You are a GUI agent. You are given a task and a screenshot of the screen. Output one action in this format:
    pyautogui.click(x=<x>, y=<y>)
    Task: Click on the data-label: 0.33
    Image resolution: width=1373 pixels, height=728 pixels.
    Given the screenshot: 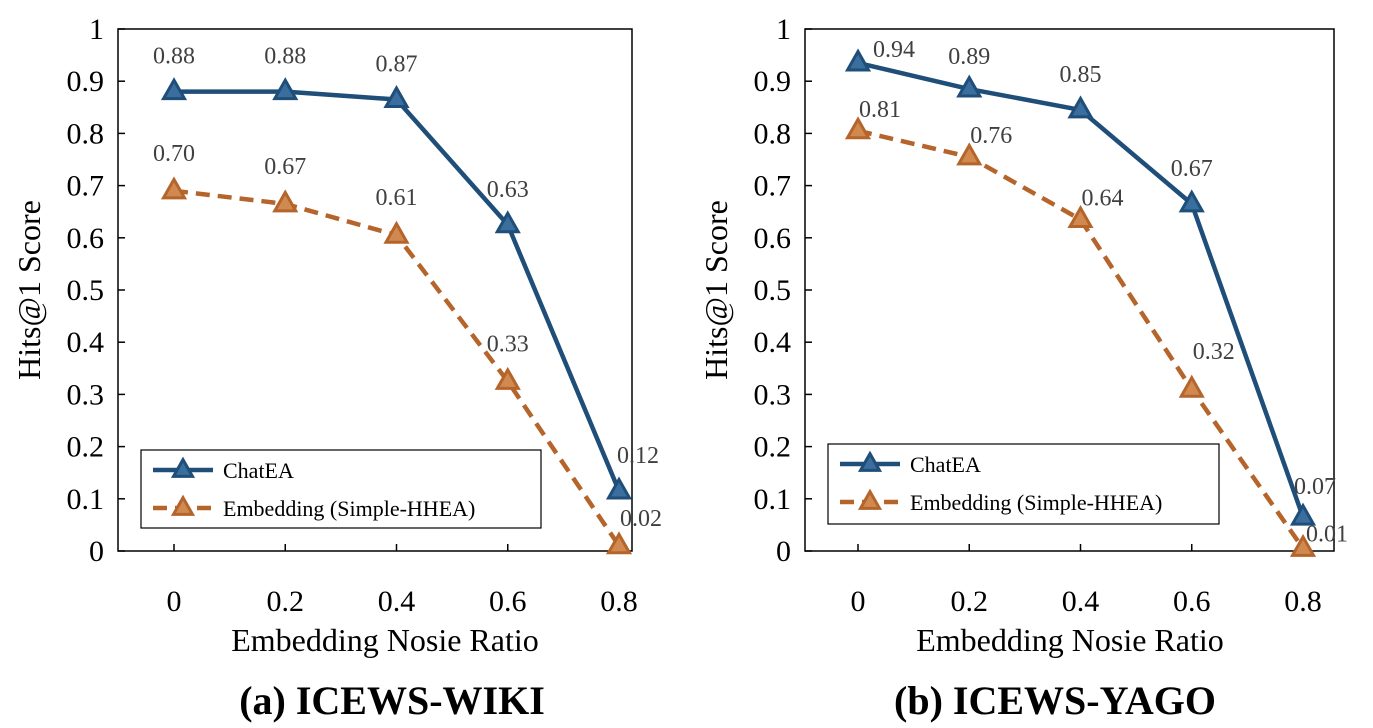 What is the action you would take?
    pyautogui.click(x=508, y=344)
    